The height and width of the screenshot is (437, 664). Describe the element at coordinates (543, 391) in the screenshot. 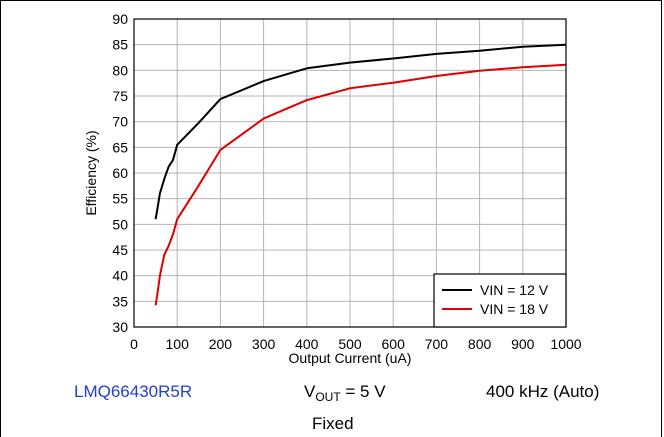

I see `frequency-label: 400 kHz (Auto)` at that location.